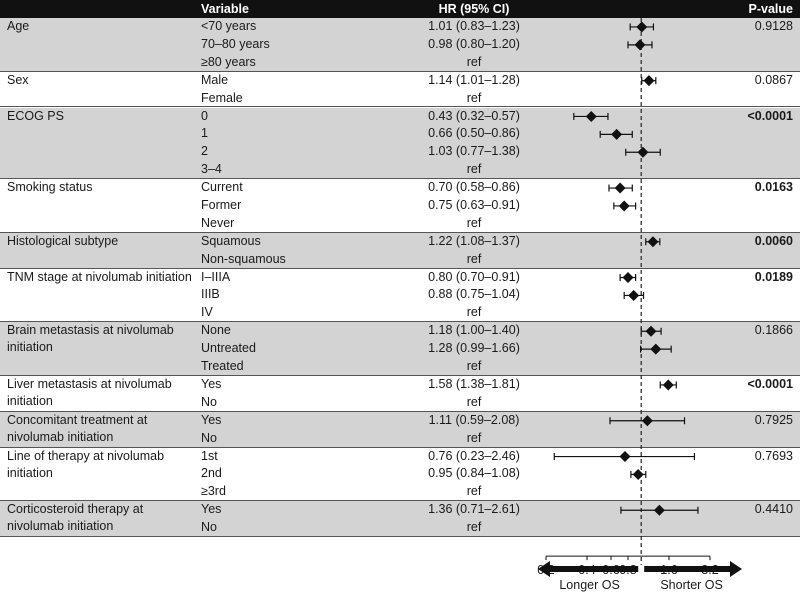 The image size is (800, 593). I want to click on pvalue-label: 0.4410, so click(773, 509).